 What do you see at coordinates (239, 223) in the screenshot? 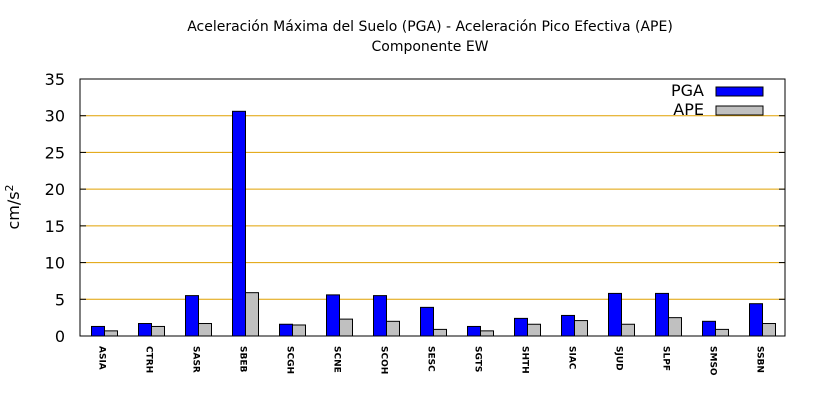
I see `bar-pga-sbeb` at bounding box center [239, 223].